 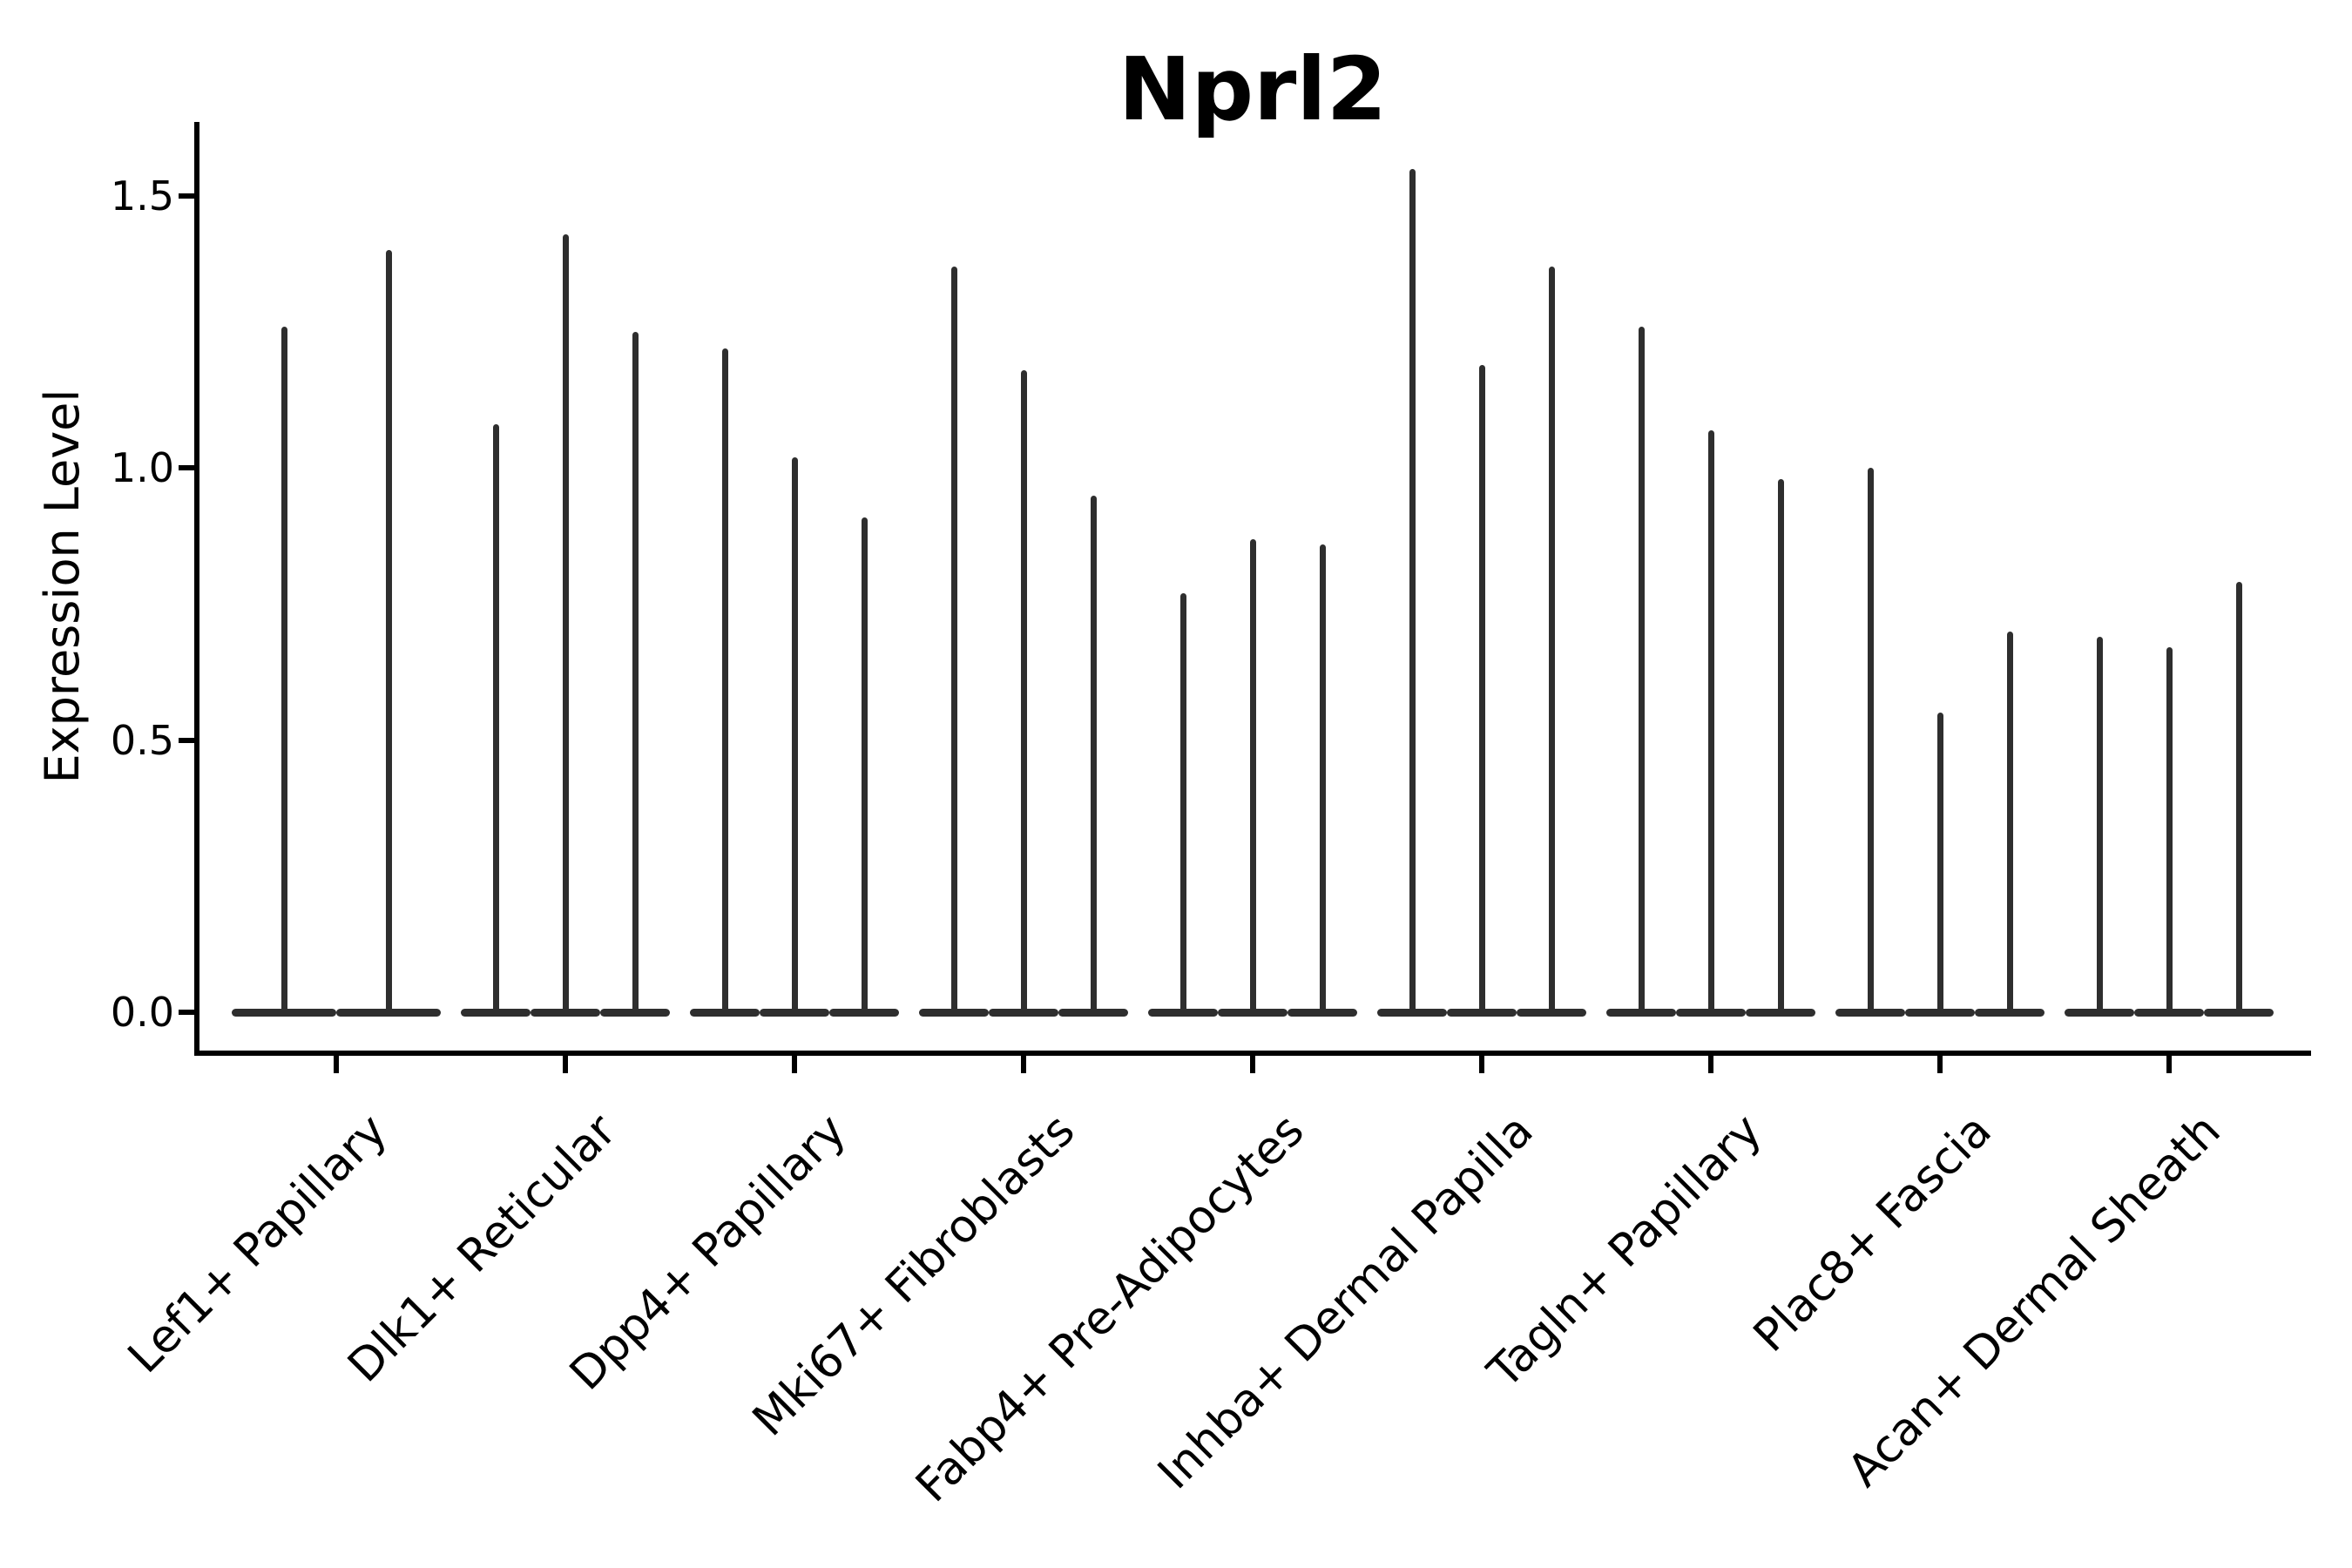 What do you see at coordinates (1872, 1233) in the screenshot?
I see `x-tick-label: Plac8+ Fascia` at bounding box center [1872, 1233].